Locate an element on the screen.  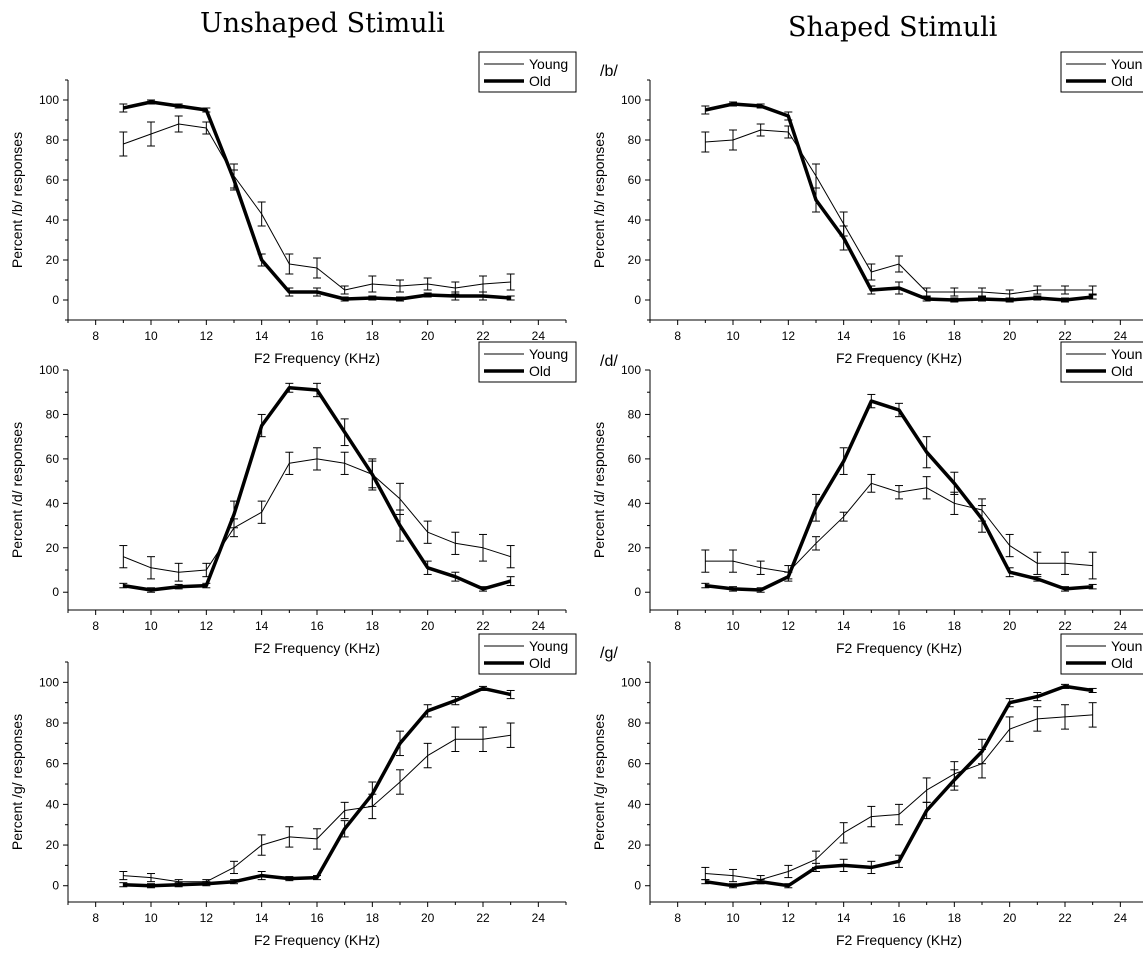
y-axis-title: Percent /d/ responses is located at coordinates (17, 490).